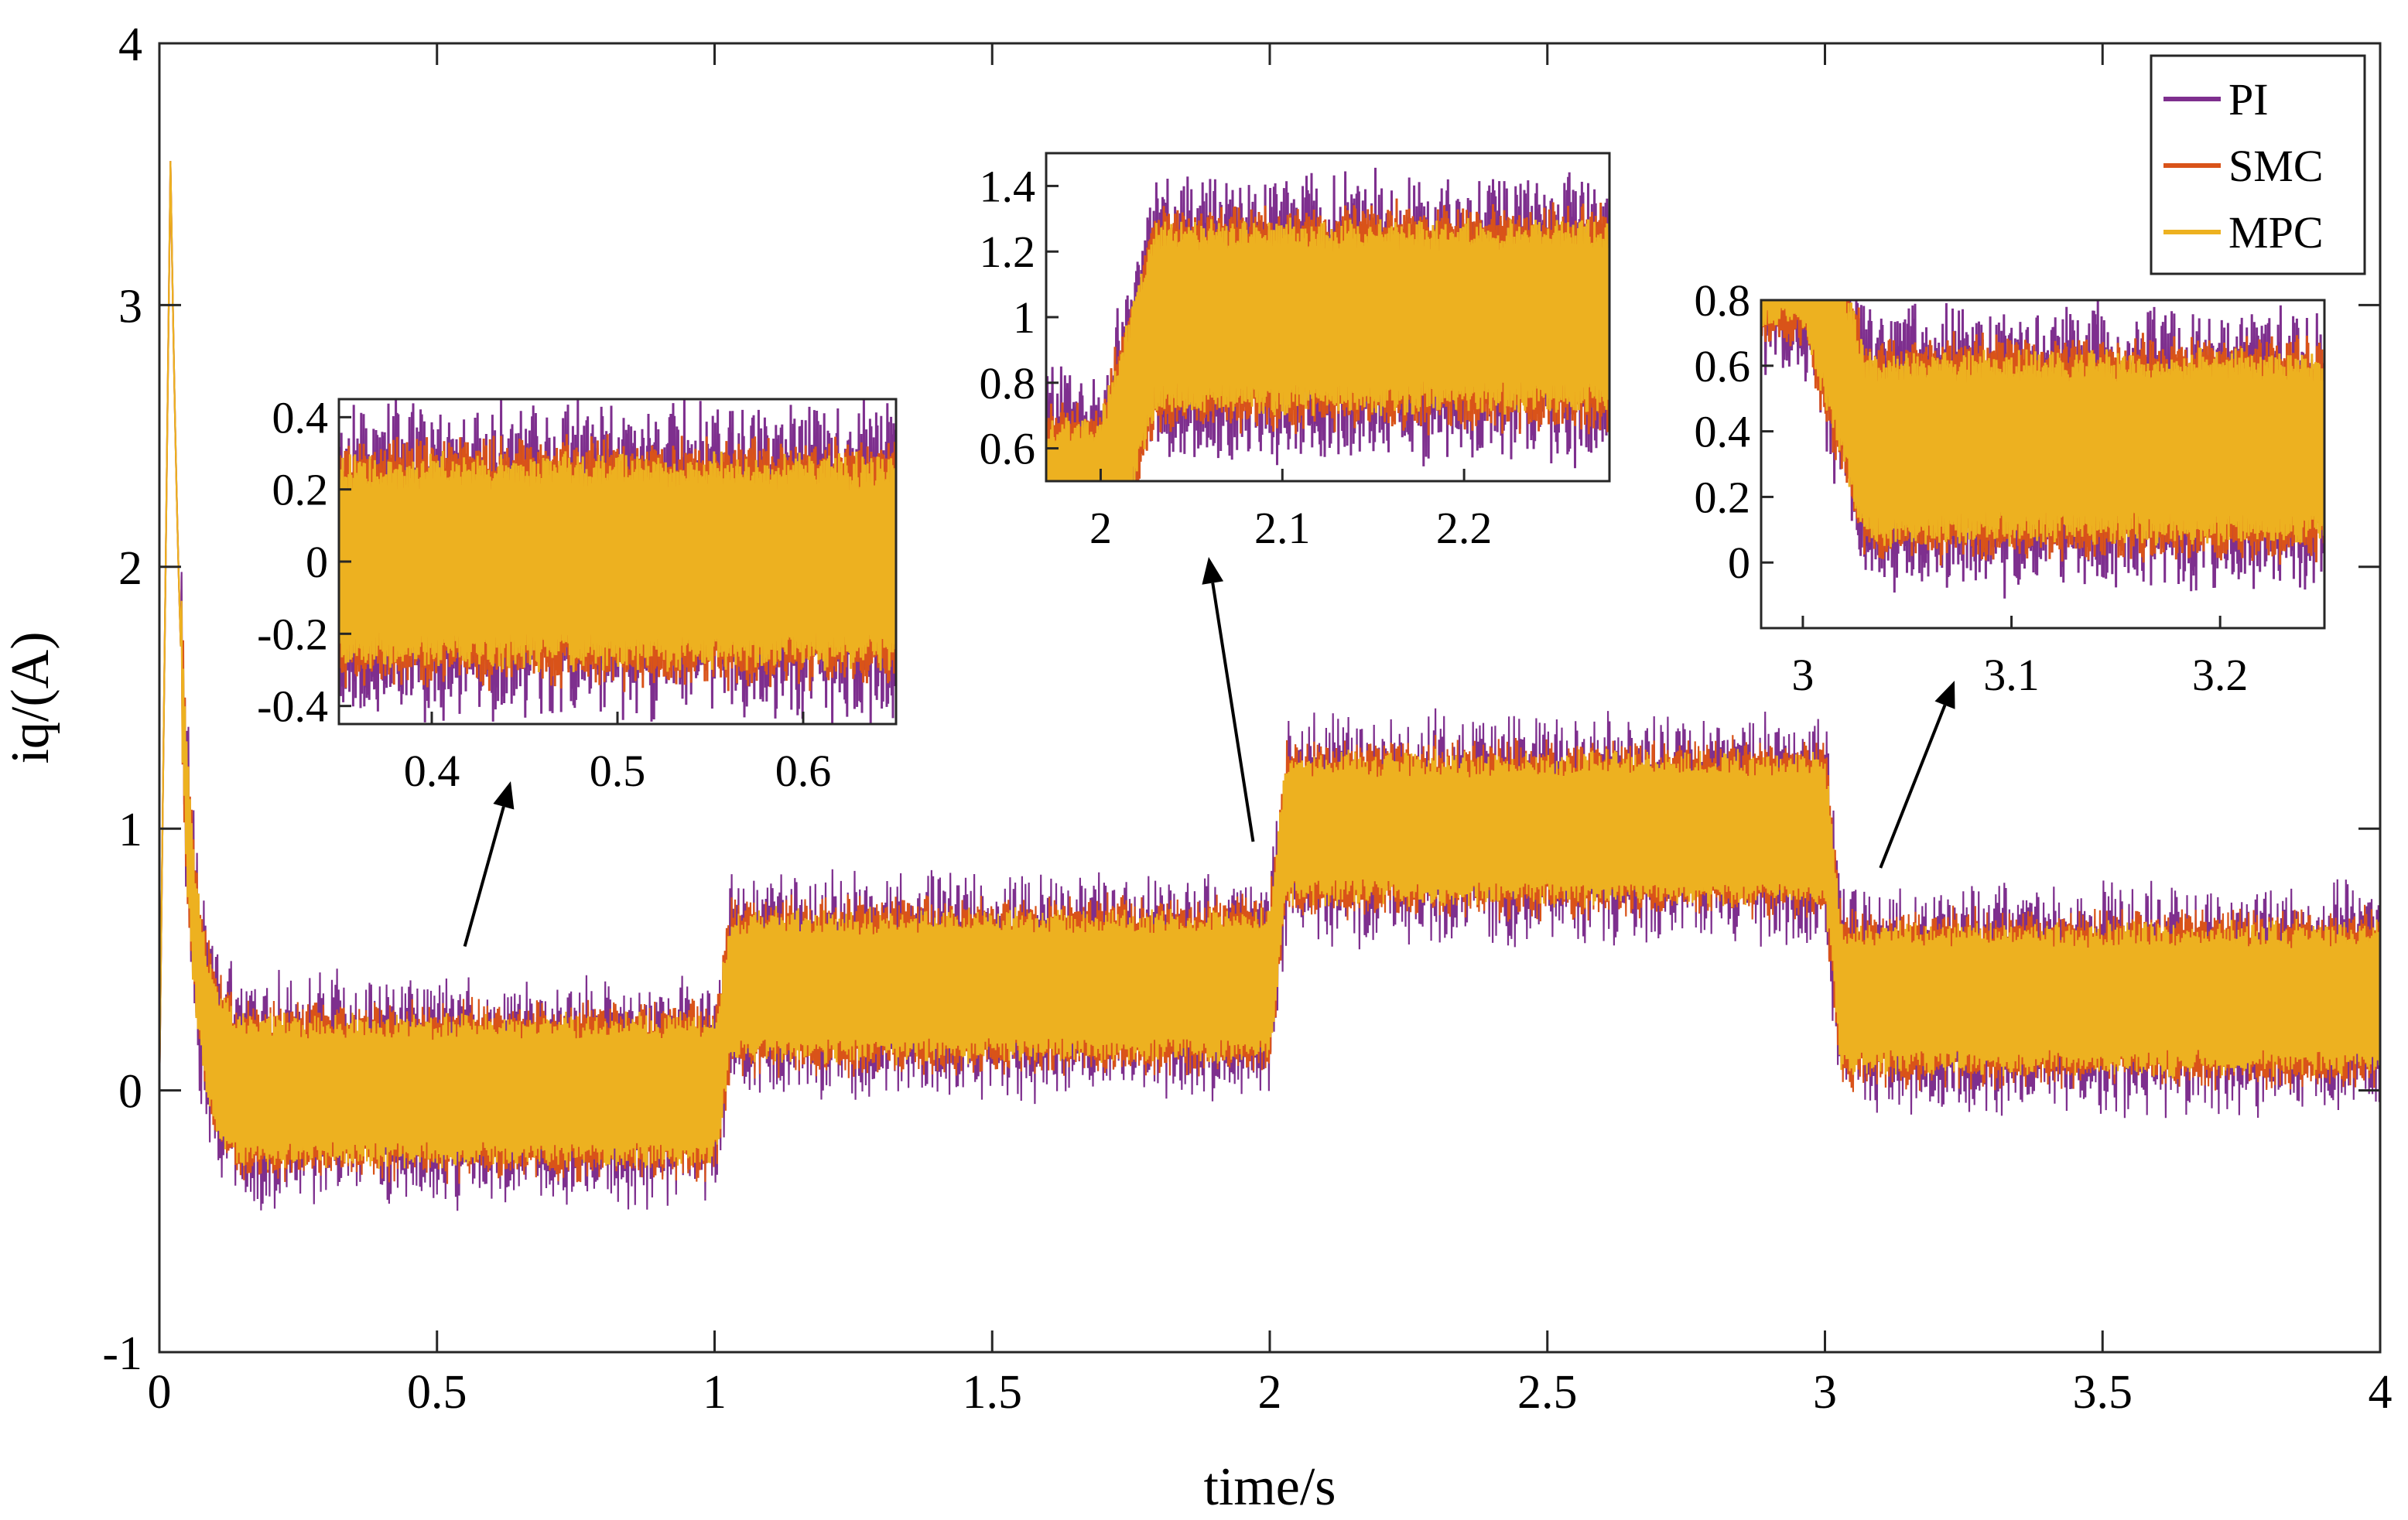 This screenshot has width=2408, height=1520. Describe the element at coordinates (292, 707) in the screenshot. I see `inset-y-tick-label: -0.4` at that location.